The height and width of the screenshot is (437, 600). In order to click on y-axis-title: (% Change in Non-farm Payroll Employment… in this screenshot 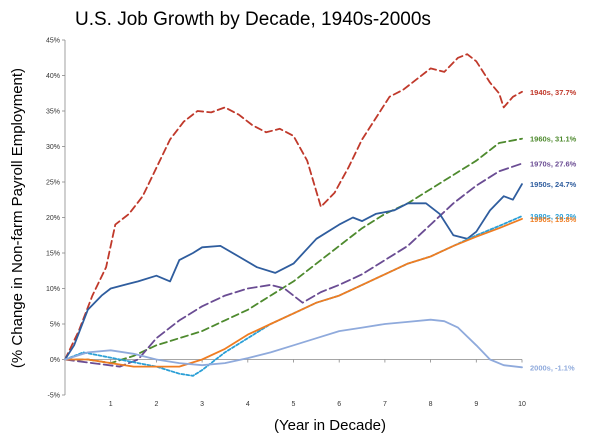, I will do `click(17, 218)`.